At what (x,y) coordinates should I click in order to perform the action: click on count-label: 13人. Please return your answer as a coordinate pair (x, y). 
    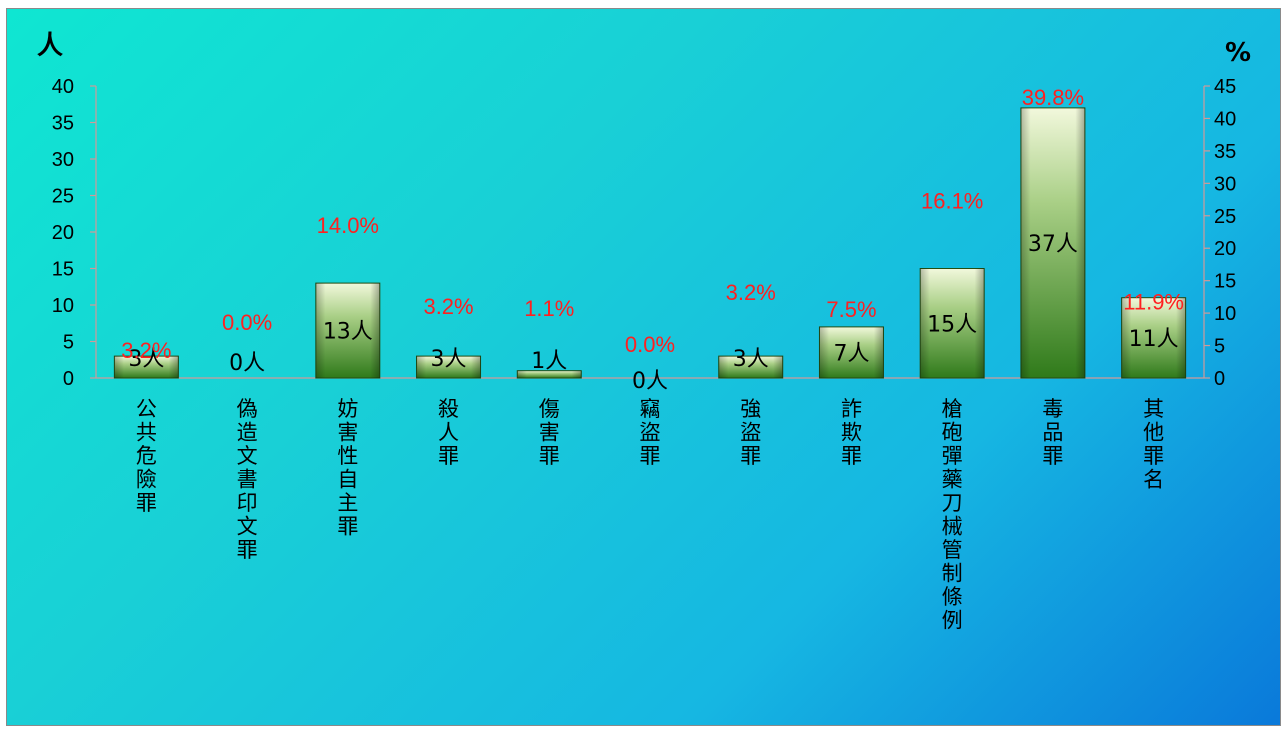
    Looking at the image, I should click on (348, 332).